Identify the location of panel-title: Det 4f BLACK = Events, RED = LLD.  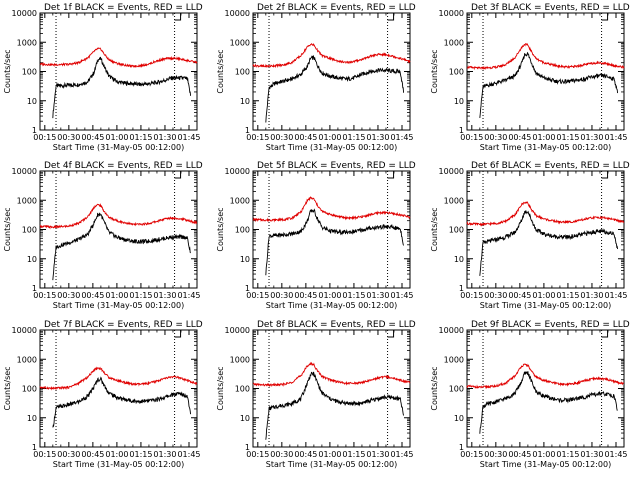
(123, 166).